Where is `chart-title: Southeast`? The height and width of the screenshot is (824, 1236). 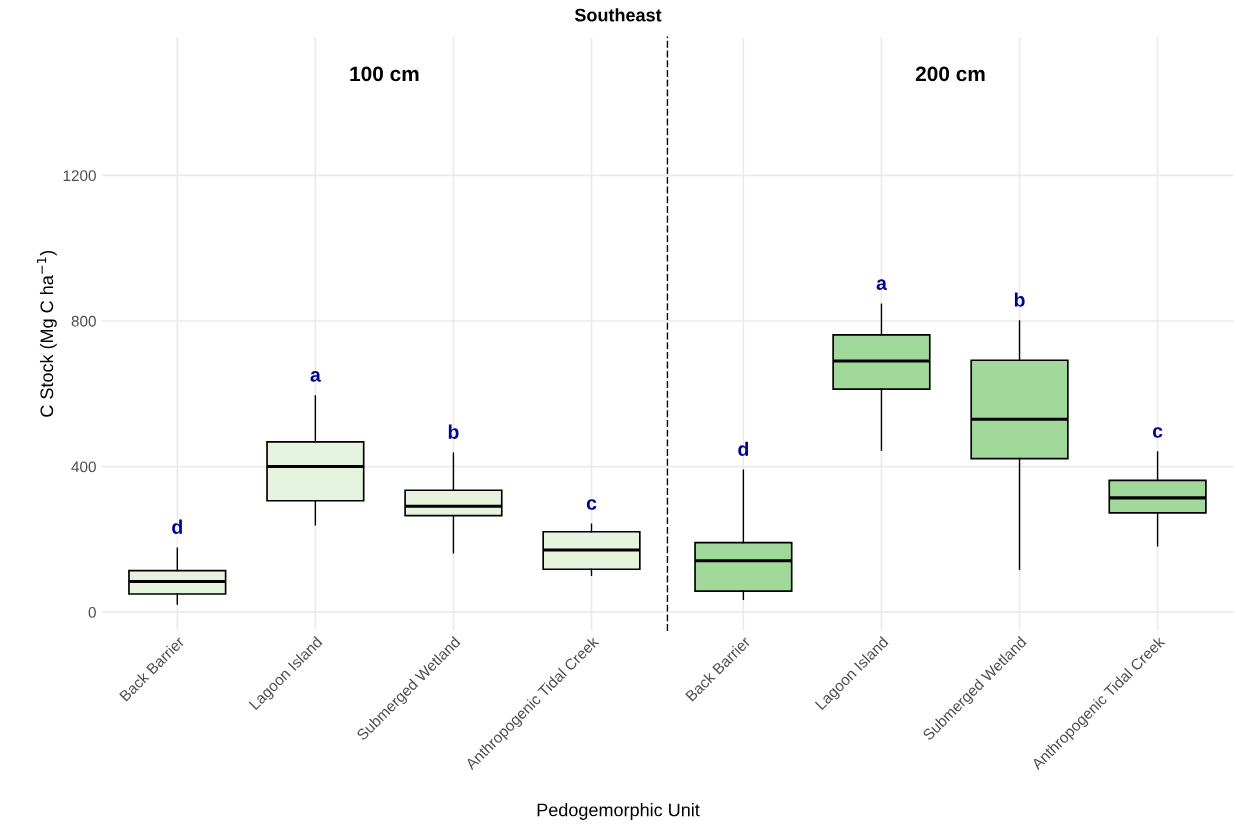 chart-title: Southeast is located at coordinates (618, 15).